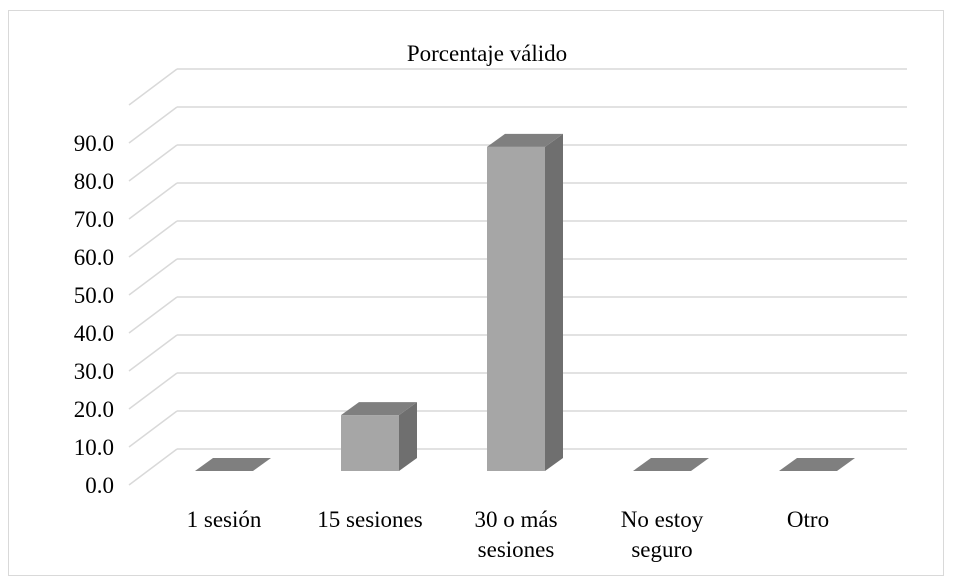  What do you see at coordinates (94, 181) in the screenshot?
I see `y-tick-label: 80.0` at bounding box center [94, 181].